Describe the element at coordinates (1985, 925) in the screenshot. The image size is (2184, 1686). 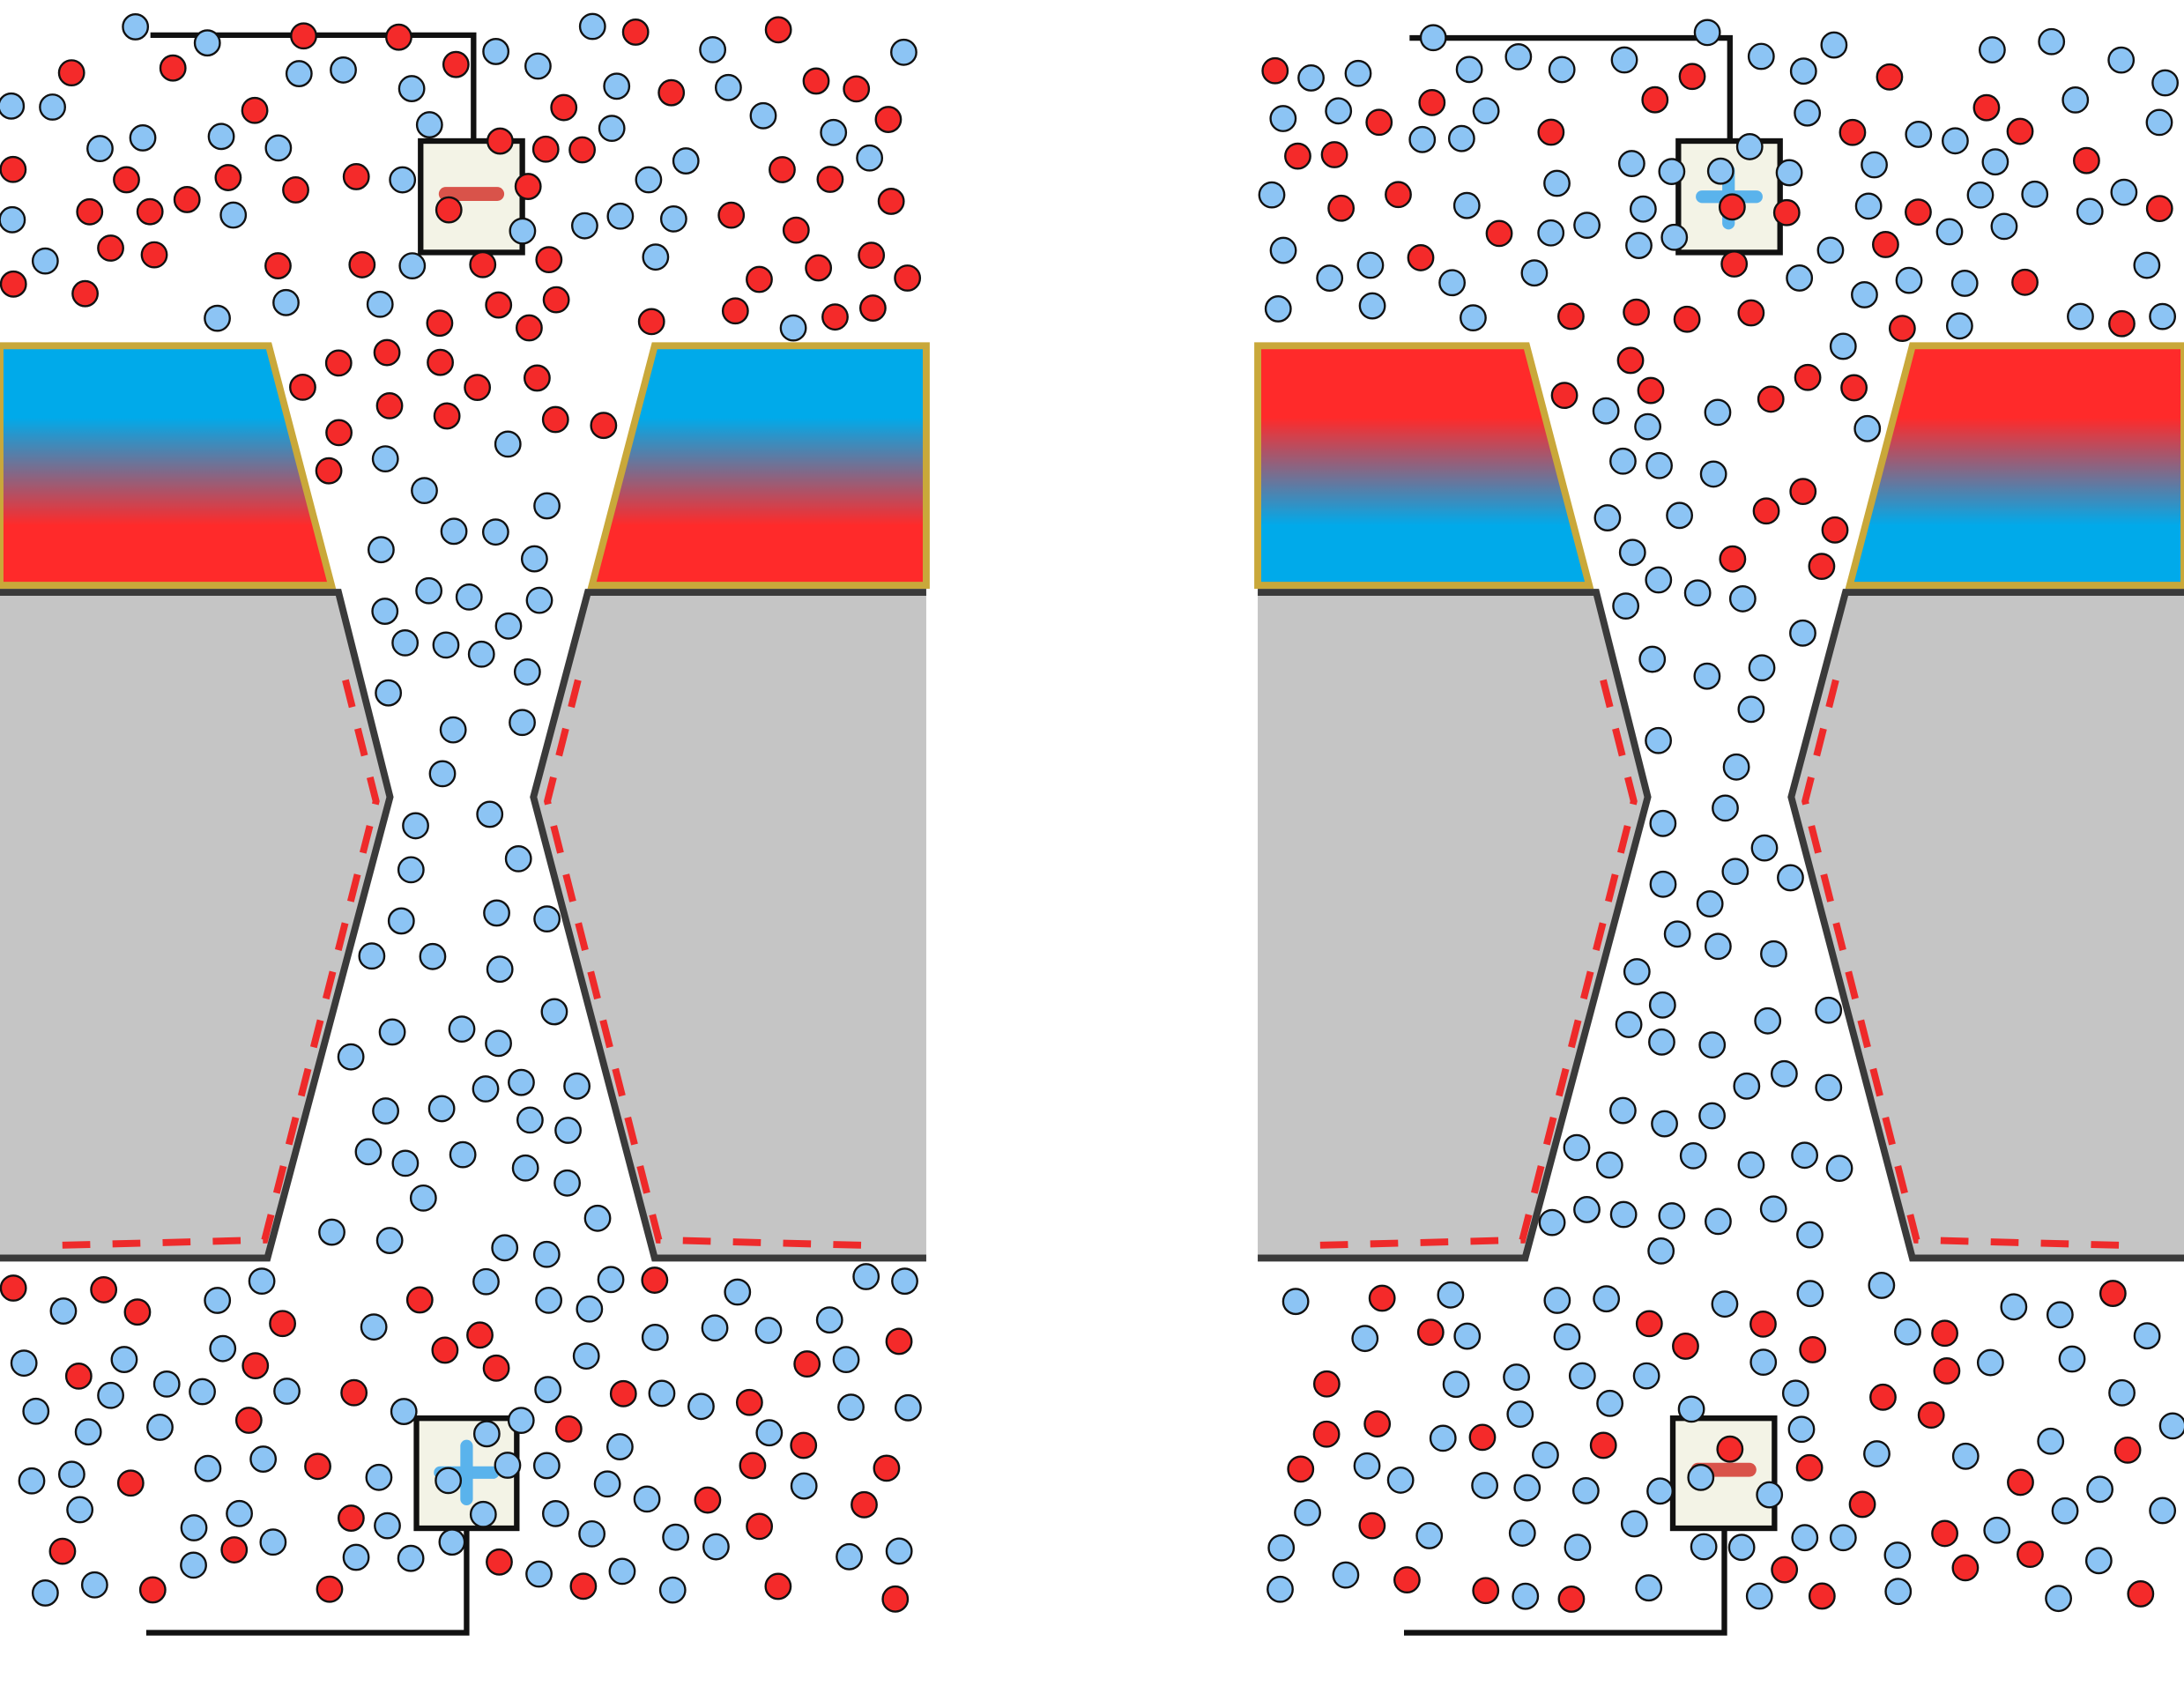
I see `membrane-edge` at that location.